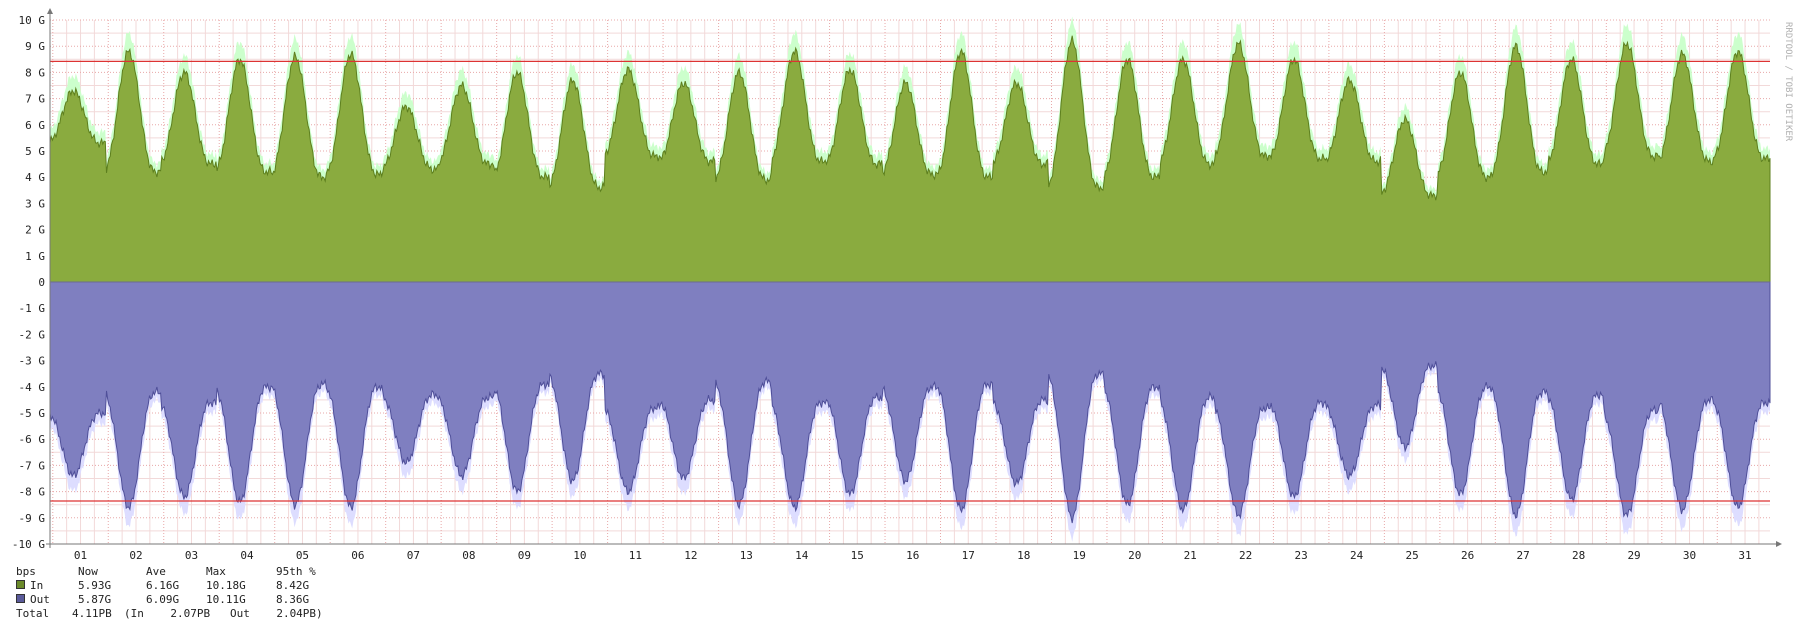 The height and width of the screenshot is (628, 1800). Describe the element at coordinates (32, 334) in the screenshot. I see `y-tick-label: -2 G` at that location.